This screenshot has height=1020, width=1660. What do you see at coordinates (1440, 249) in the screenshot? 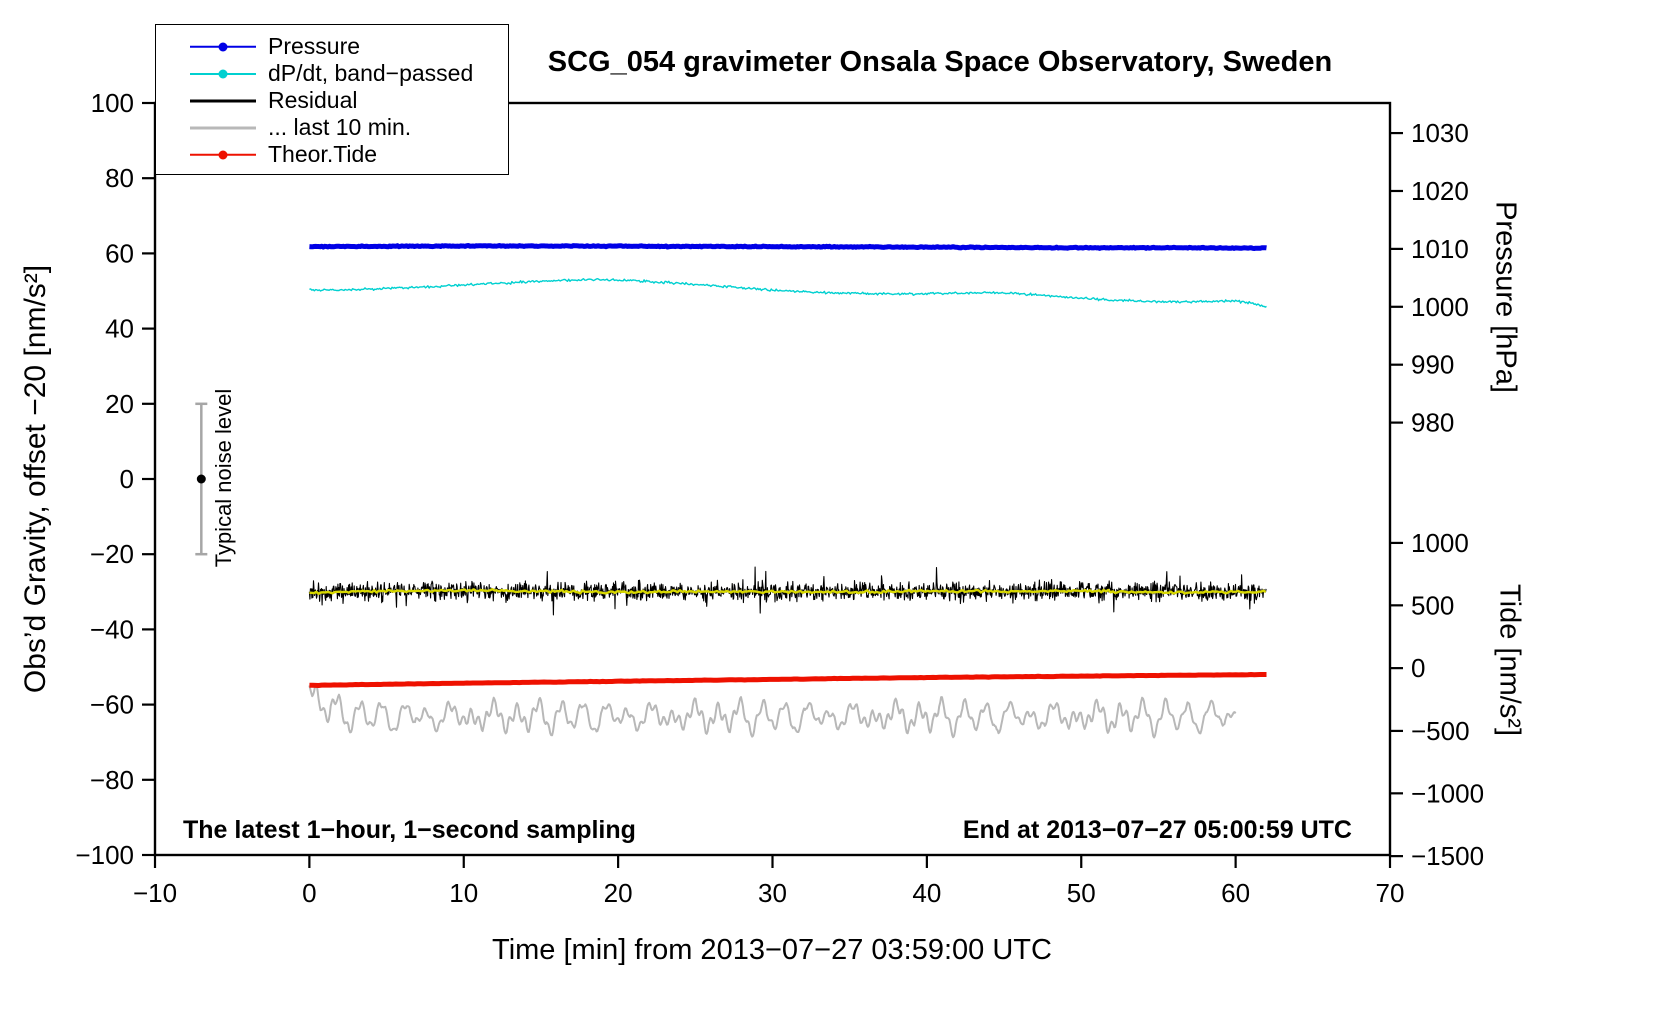
I see `pressure-tick-label: 1010` at bounding box center [1440, 249].